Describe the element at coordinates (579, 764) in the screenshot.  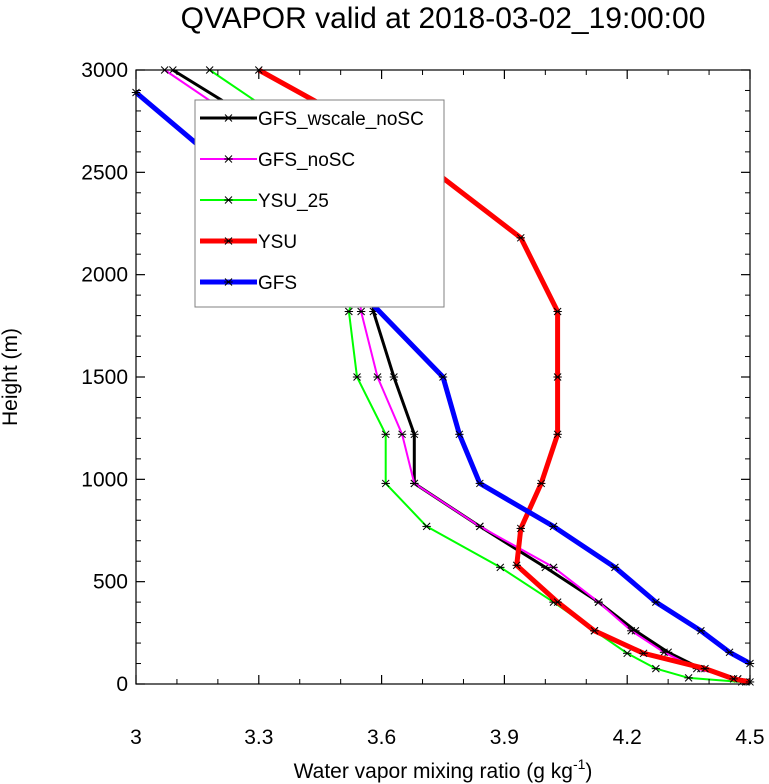
I see `x-axis-label-superscript: -1` at that location.